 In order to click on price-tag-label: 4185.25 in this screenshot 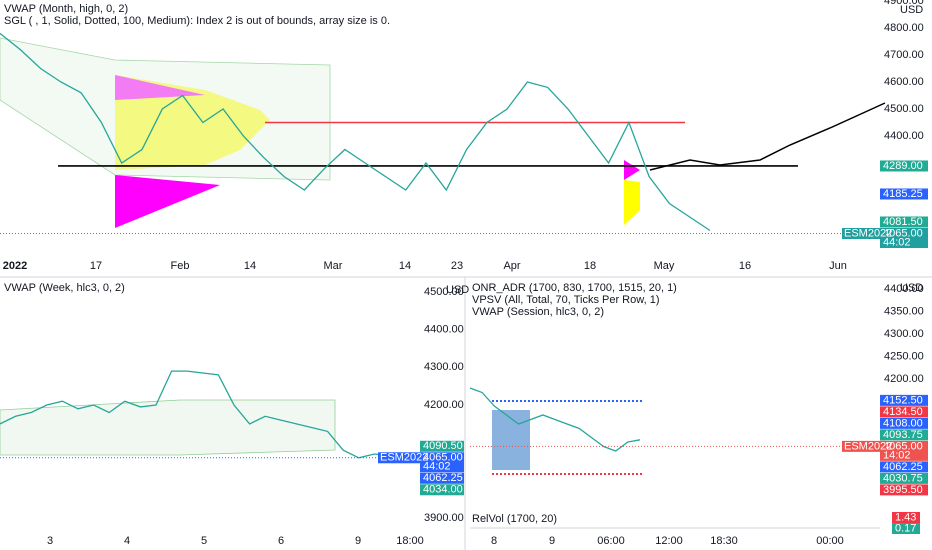, I will do `click(903, 194)`.